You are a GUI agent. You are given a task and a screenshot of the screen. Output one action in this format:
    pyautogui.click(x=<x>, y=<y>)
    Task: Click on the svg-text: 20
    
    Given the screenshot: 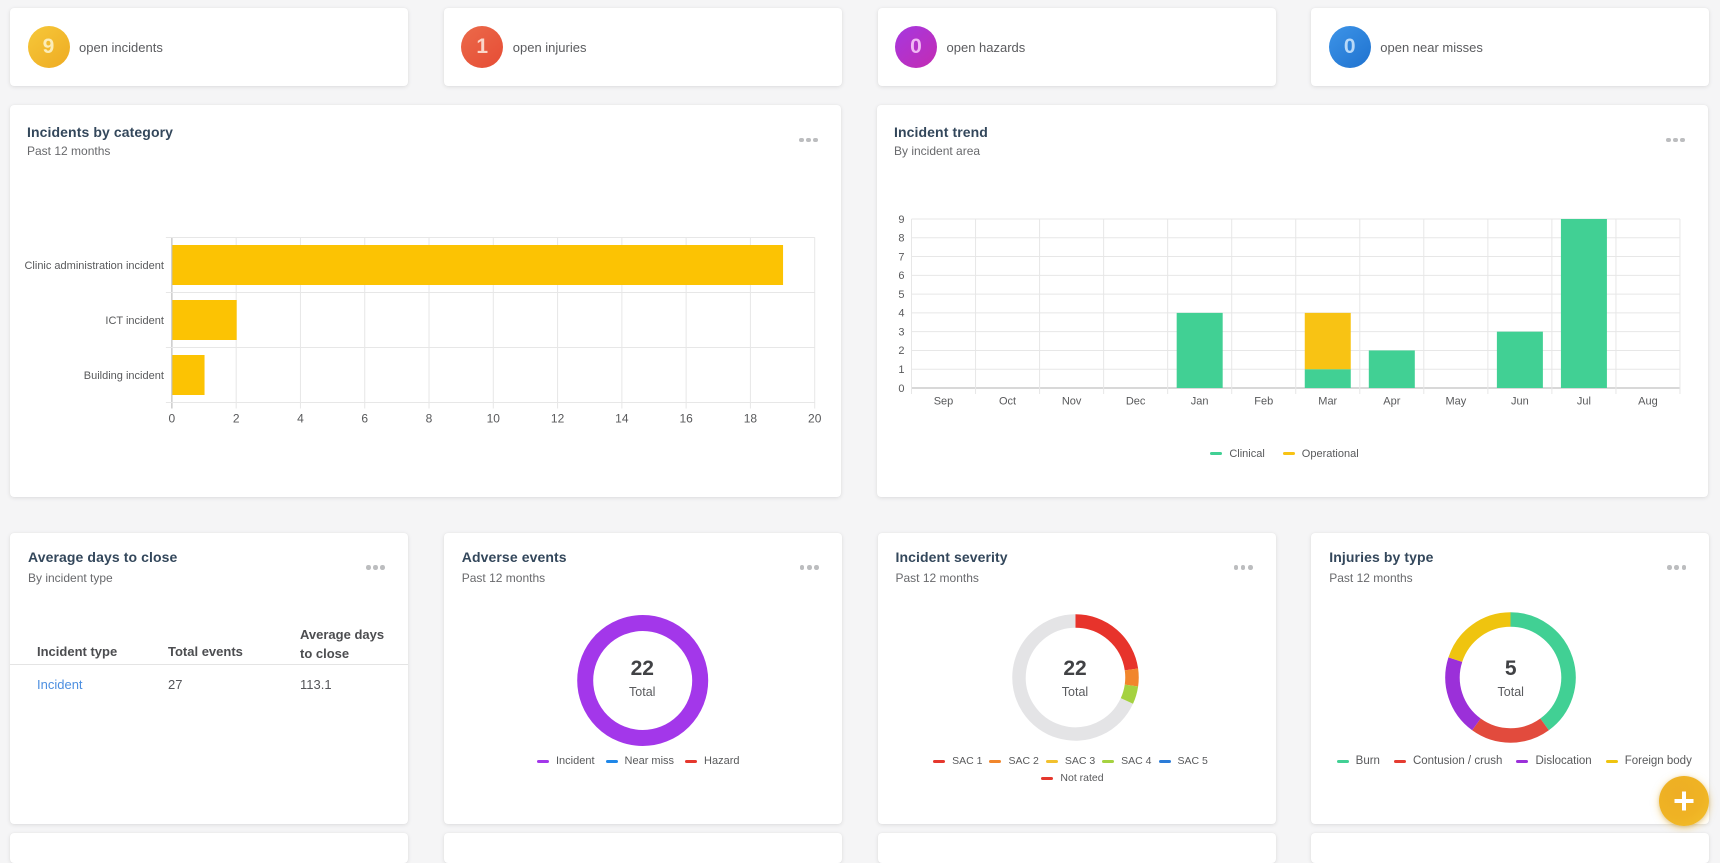 What is the action you would take?
    pyautogui.click(x=815, y=418)
    